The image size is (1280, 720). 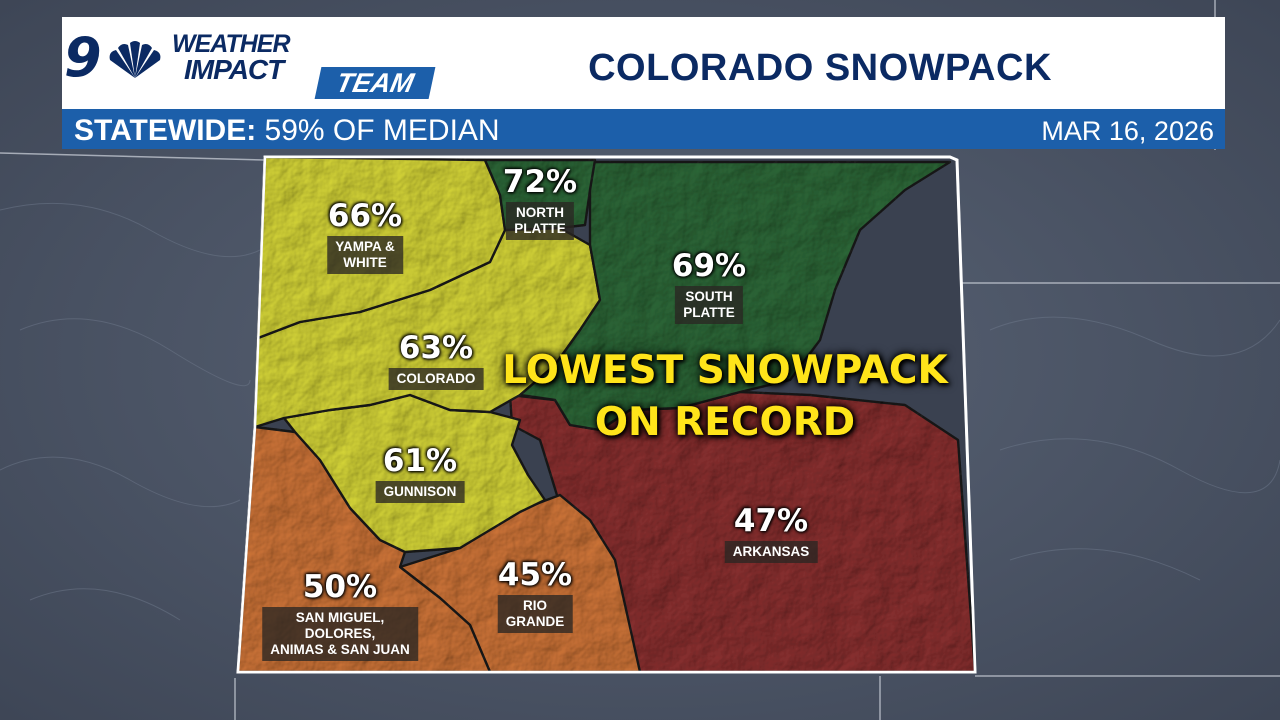 I want to click on region-percent: 72%, so click(x=540, y=182).